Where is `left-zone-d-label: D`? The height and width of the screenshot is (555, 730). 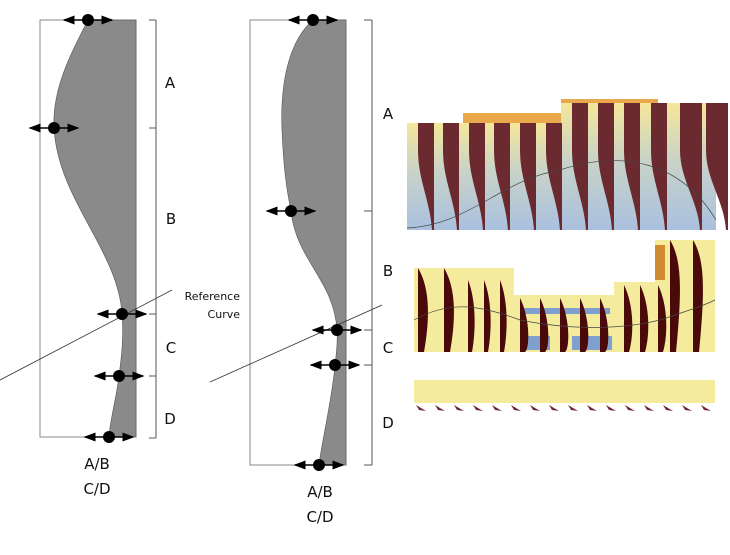 left-zone-d-label: D is located at coordinates (170, 419).